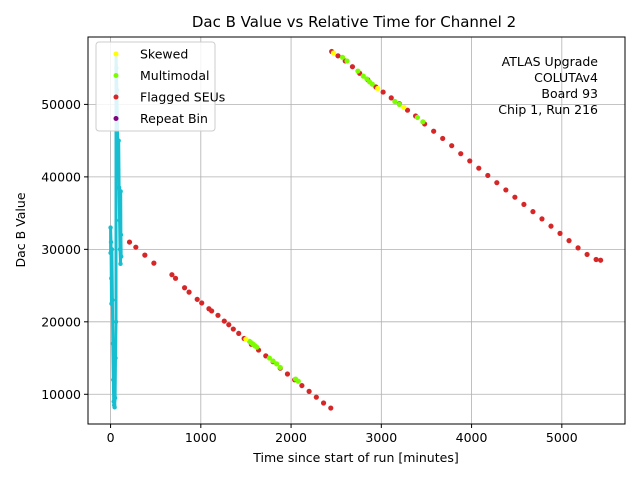  Describe the element at coordinates (182, 97) in the screenshot. I see `legend-label: Flagged SEUs` at that location.